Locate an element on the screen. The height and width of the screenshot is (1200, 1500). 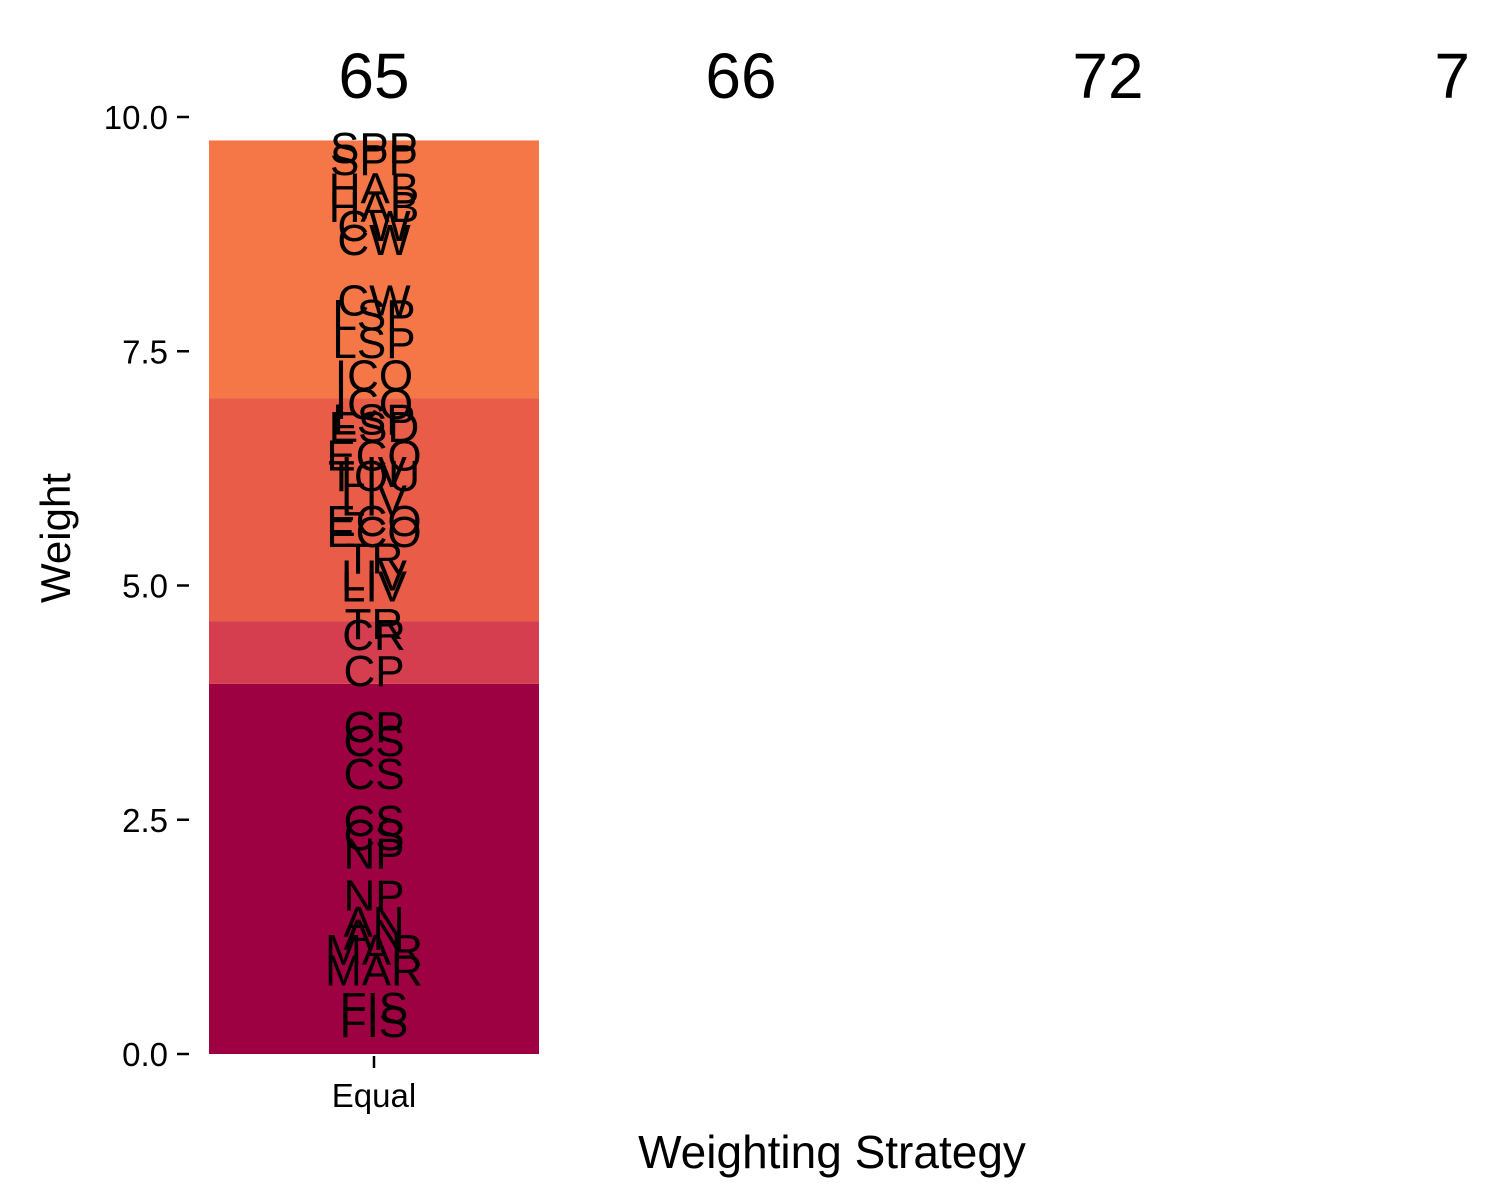
y-tick-label: 2.5 is located at coordinates (145, 820).